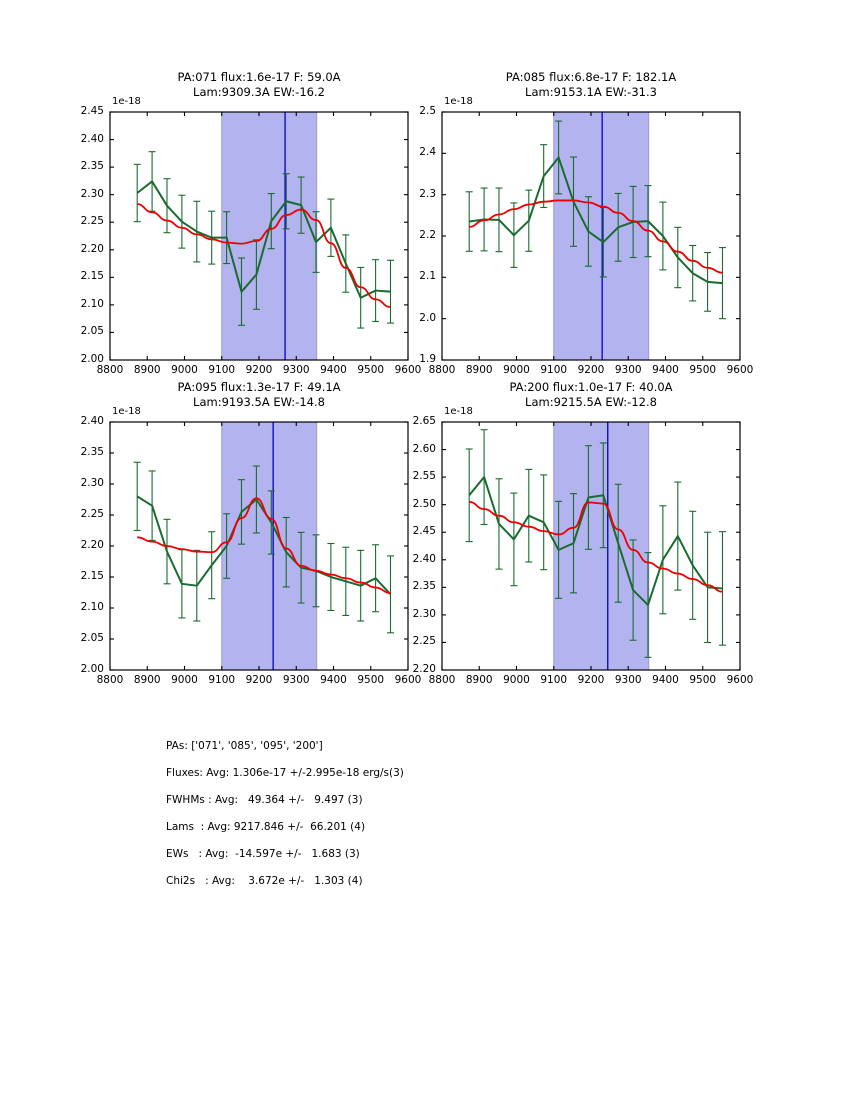 The height and width of the screenshot is (1100, 850). I want to click on y-tick-label: 1.9, so click(427, 359).